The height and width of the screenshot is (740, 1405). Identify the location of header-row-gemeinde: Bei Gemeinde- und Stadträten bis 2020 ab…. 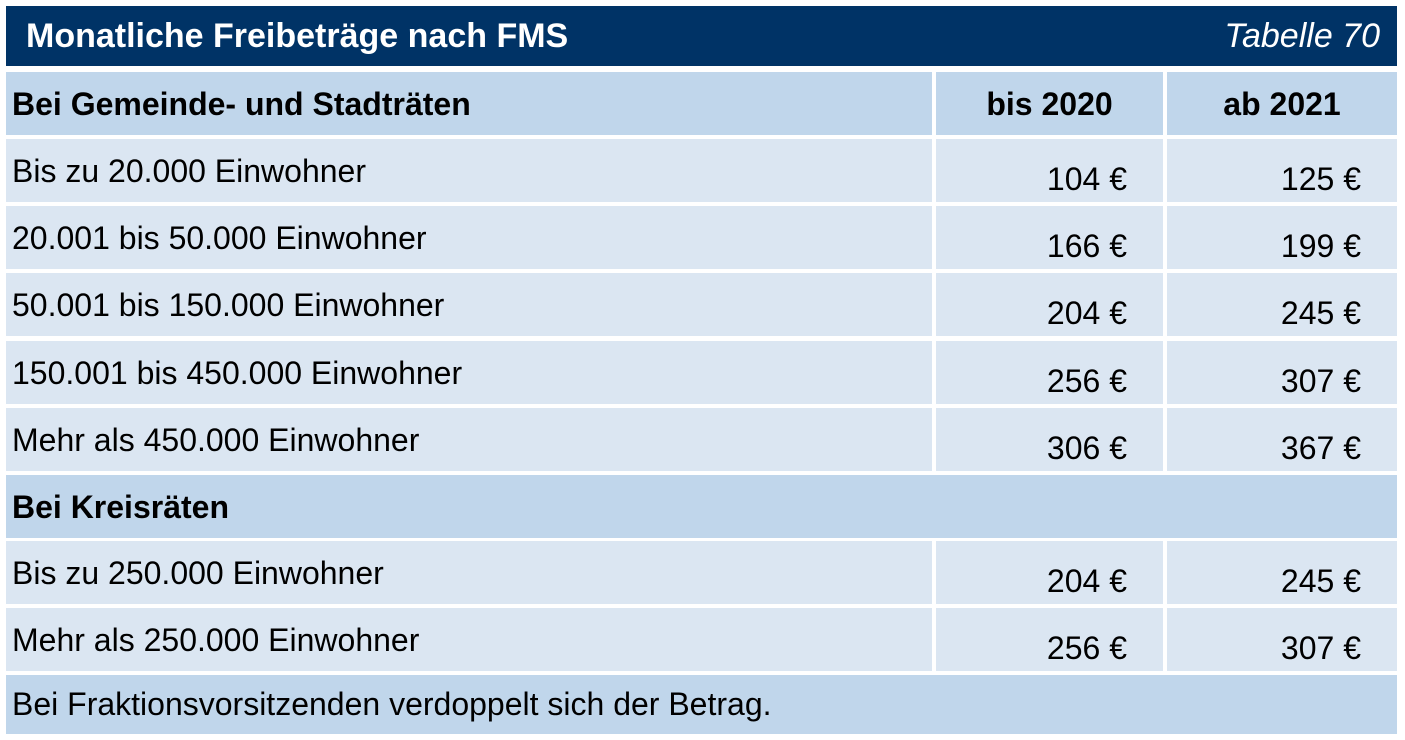
(701, 103).